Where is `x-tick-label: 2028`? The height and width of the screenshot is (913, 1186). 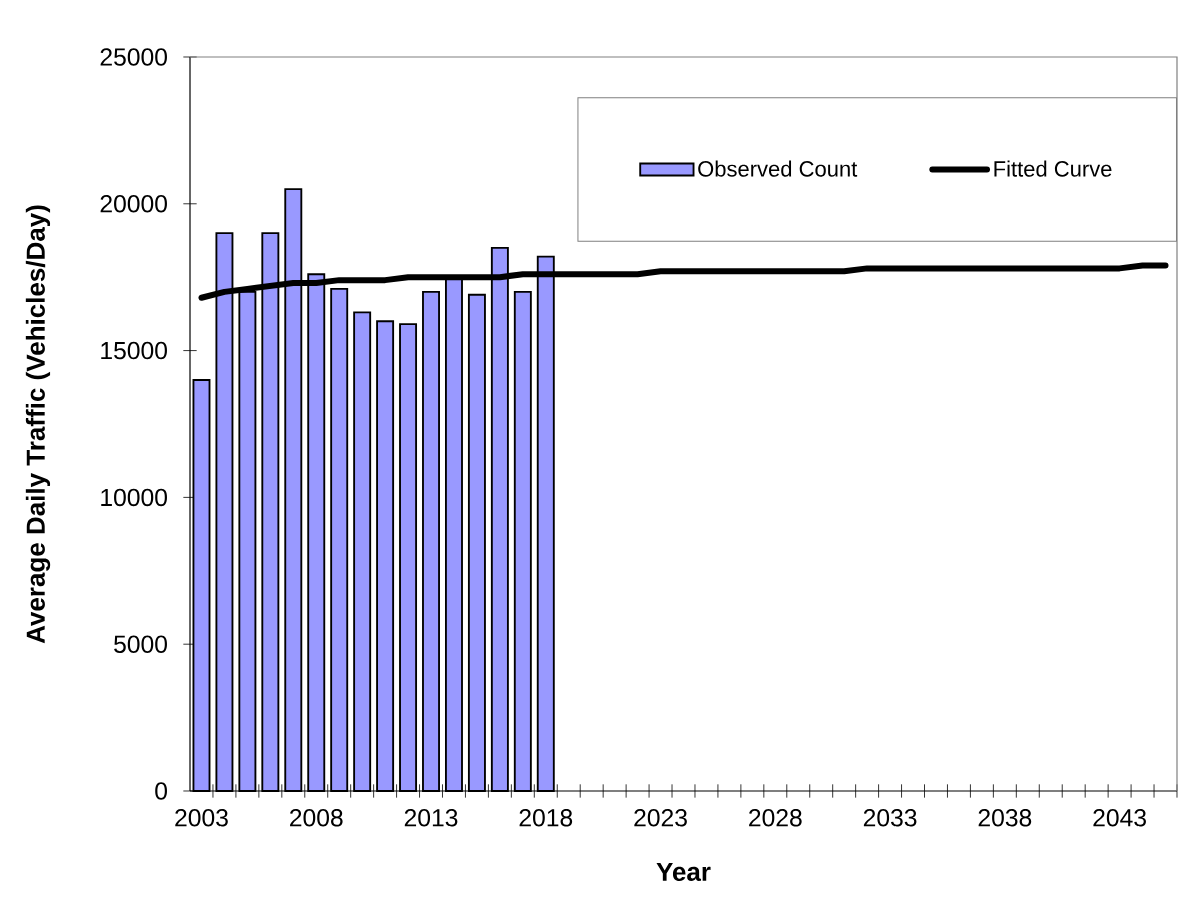 x-tick-label: 2028 is located at coordinates (775, 818).